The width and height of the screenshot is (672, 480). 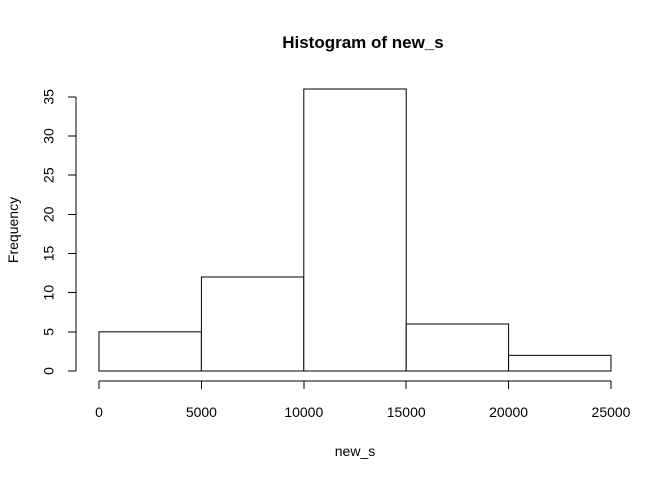 I want to click on y-tick-label-4: 20, so click(x=49, y=214).